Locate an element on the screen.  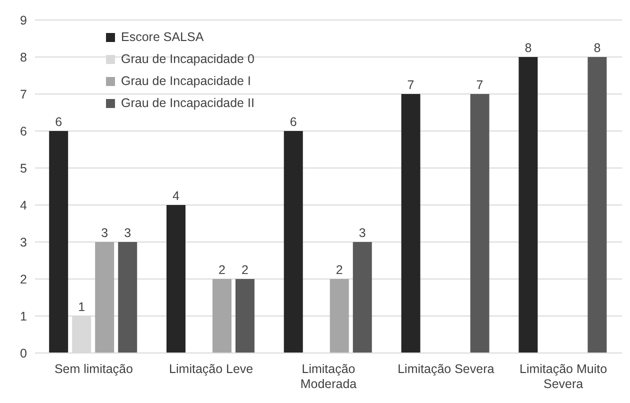
legend-label: Grau de Incapacidade II is located at coordinates (187, 103).